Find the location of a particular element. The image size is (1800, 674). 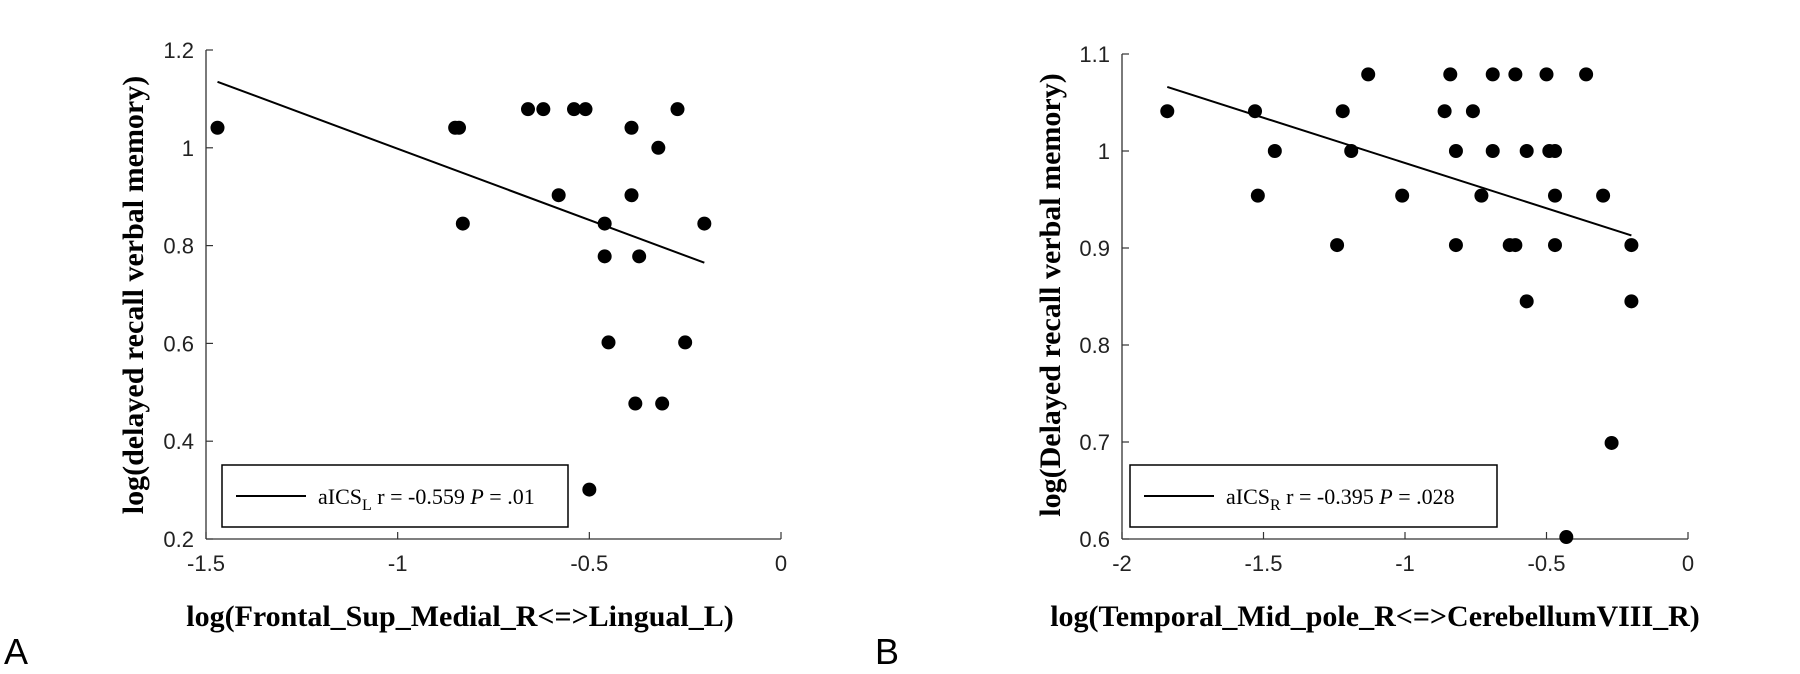

legend-stat: r = -0.559 is located at coordinates (421, 496).